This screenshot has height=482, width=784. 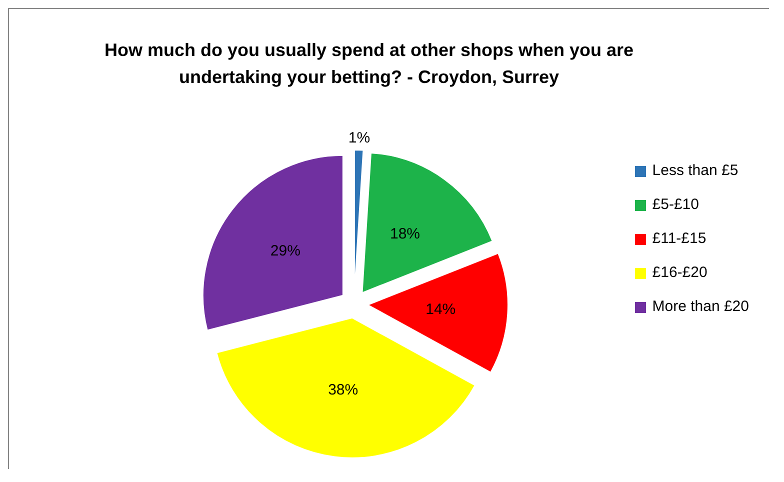 I want to click on legend-label: £16-£20, so click(x=680, y=273).